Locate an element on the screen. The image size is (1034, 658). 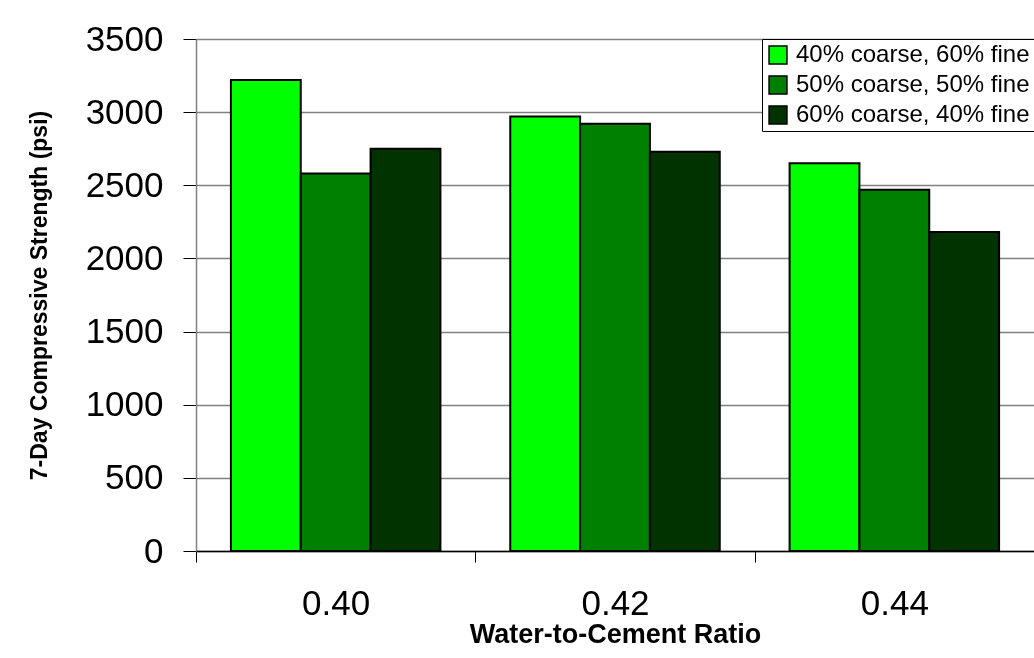
y-tick-label: 3000 is located at coordinates (124, 111).